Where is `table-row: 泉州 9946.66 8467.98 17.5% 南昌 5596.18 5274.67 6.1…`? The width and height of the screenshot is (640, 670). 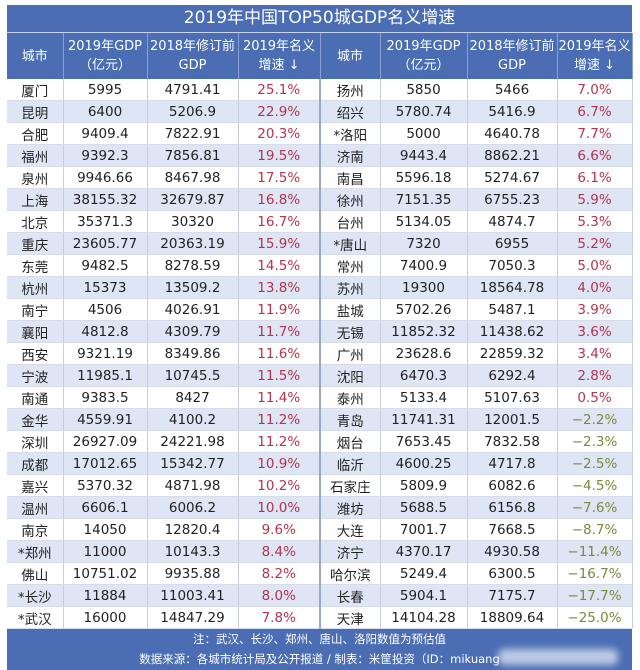 table-row: 泉州 9946.66 8467.98 17.5% 南昌 5596.18 5274.67 6.1… is located at coordinates (320, 177).